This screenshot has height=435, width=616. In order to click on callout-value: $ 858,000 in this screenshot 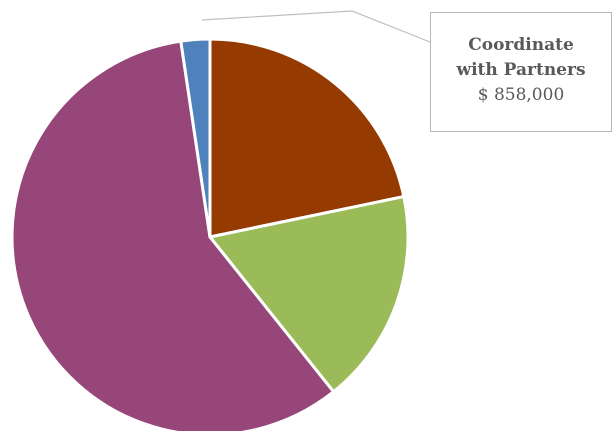, I will do `click(521, 95)`.